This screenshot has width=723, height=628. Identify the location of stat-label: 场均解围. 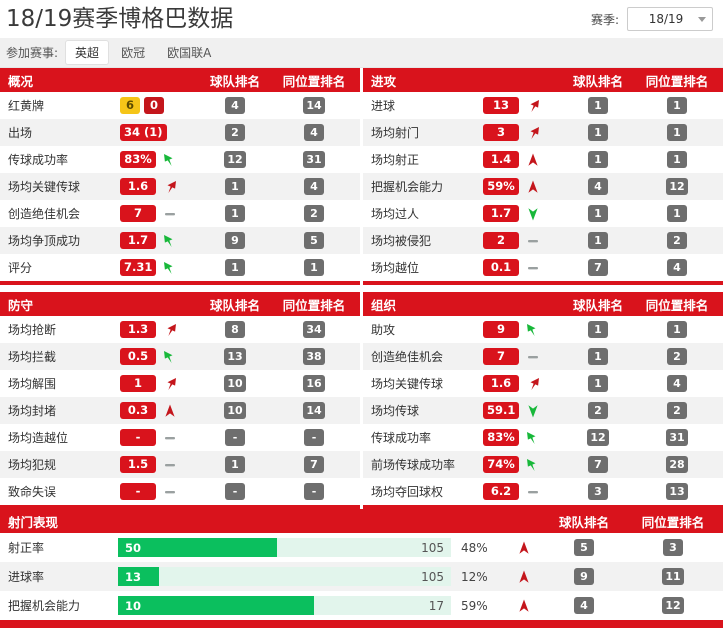
(32, 384).